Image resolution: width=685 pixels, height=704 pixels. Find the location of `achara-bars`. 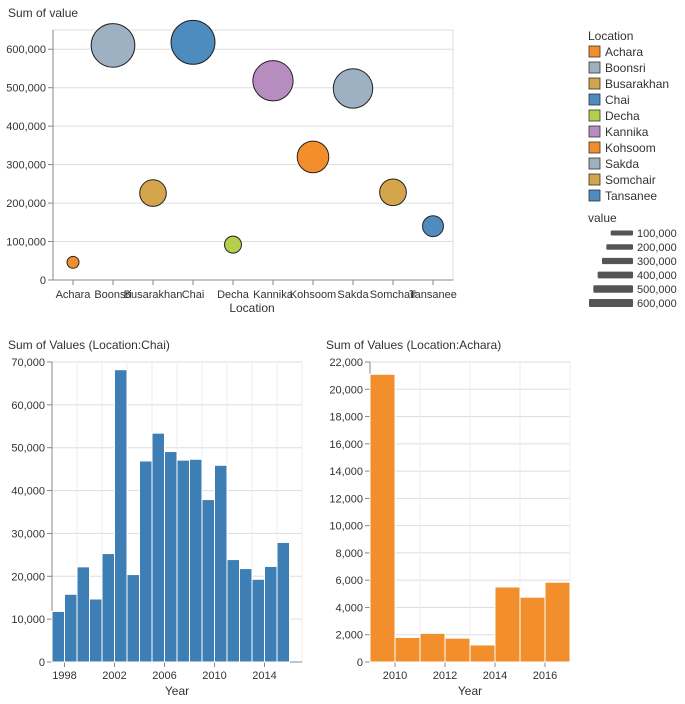

achara-bars is located at coordinates (470, 518).